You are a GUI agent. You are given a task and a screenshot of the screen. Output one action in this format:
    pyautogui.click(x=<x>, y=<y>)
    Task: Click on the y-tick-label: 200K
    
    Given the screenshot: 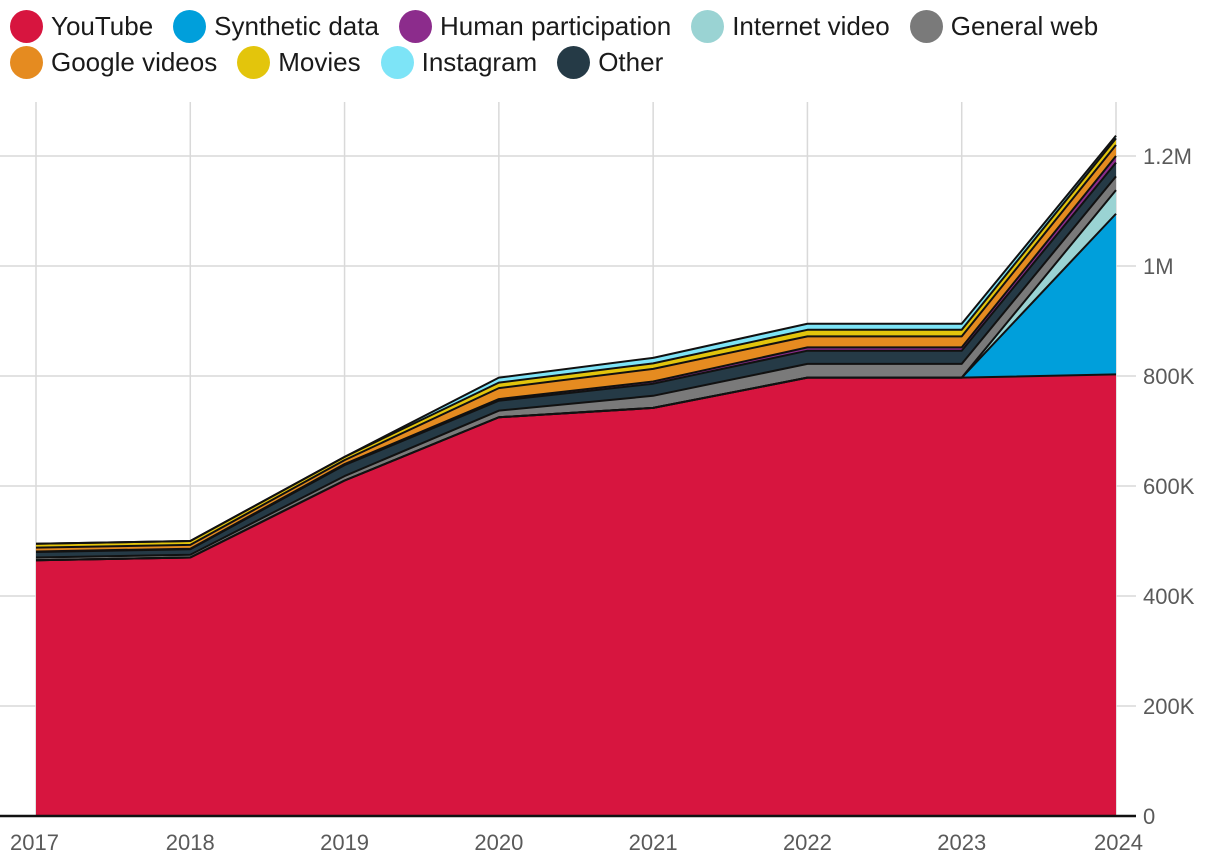 What is the action you would take?
    pyautogui.click(x=1169, y=706)
    